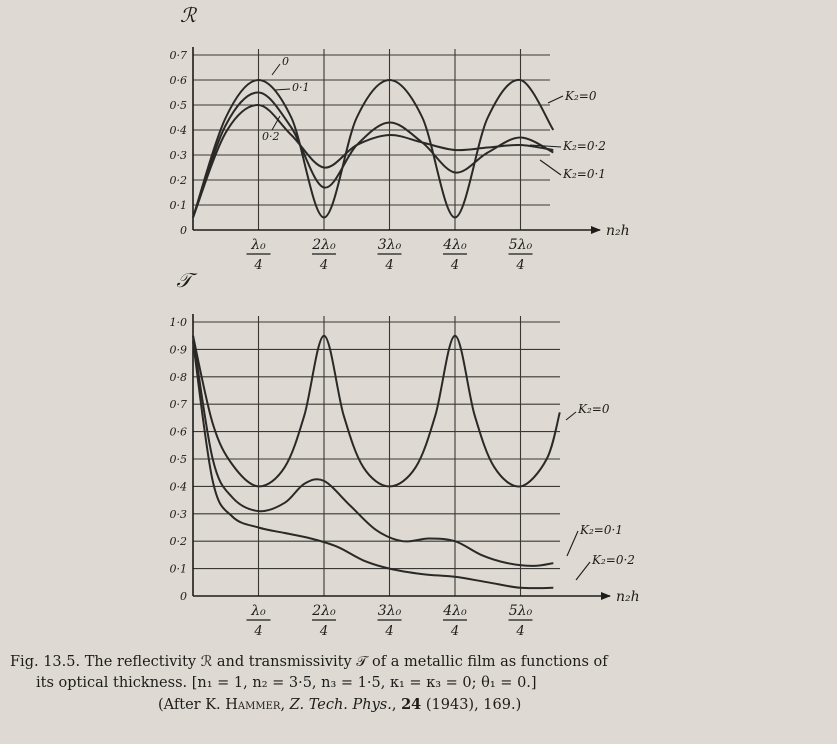 This screenshot has width=837, height=744. Describe the element at coordinates (271, 136) in the screenshot. I see `curve-label: 0·2` at that location.